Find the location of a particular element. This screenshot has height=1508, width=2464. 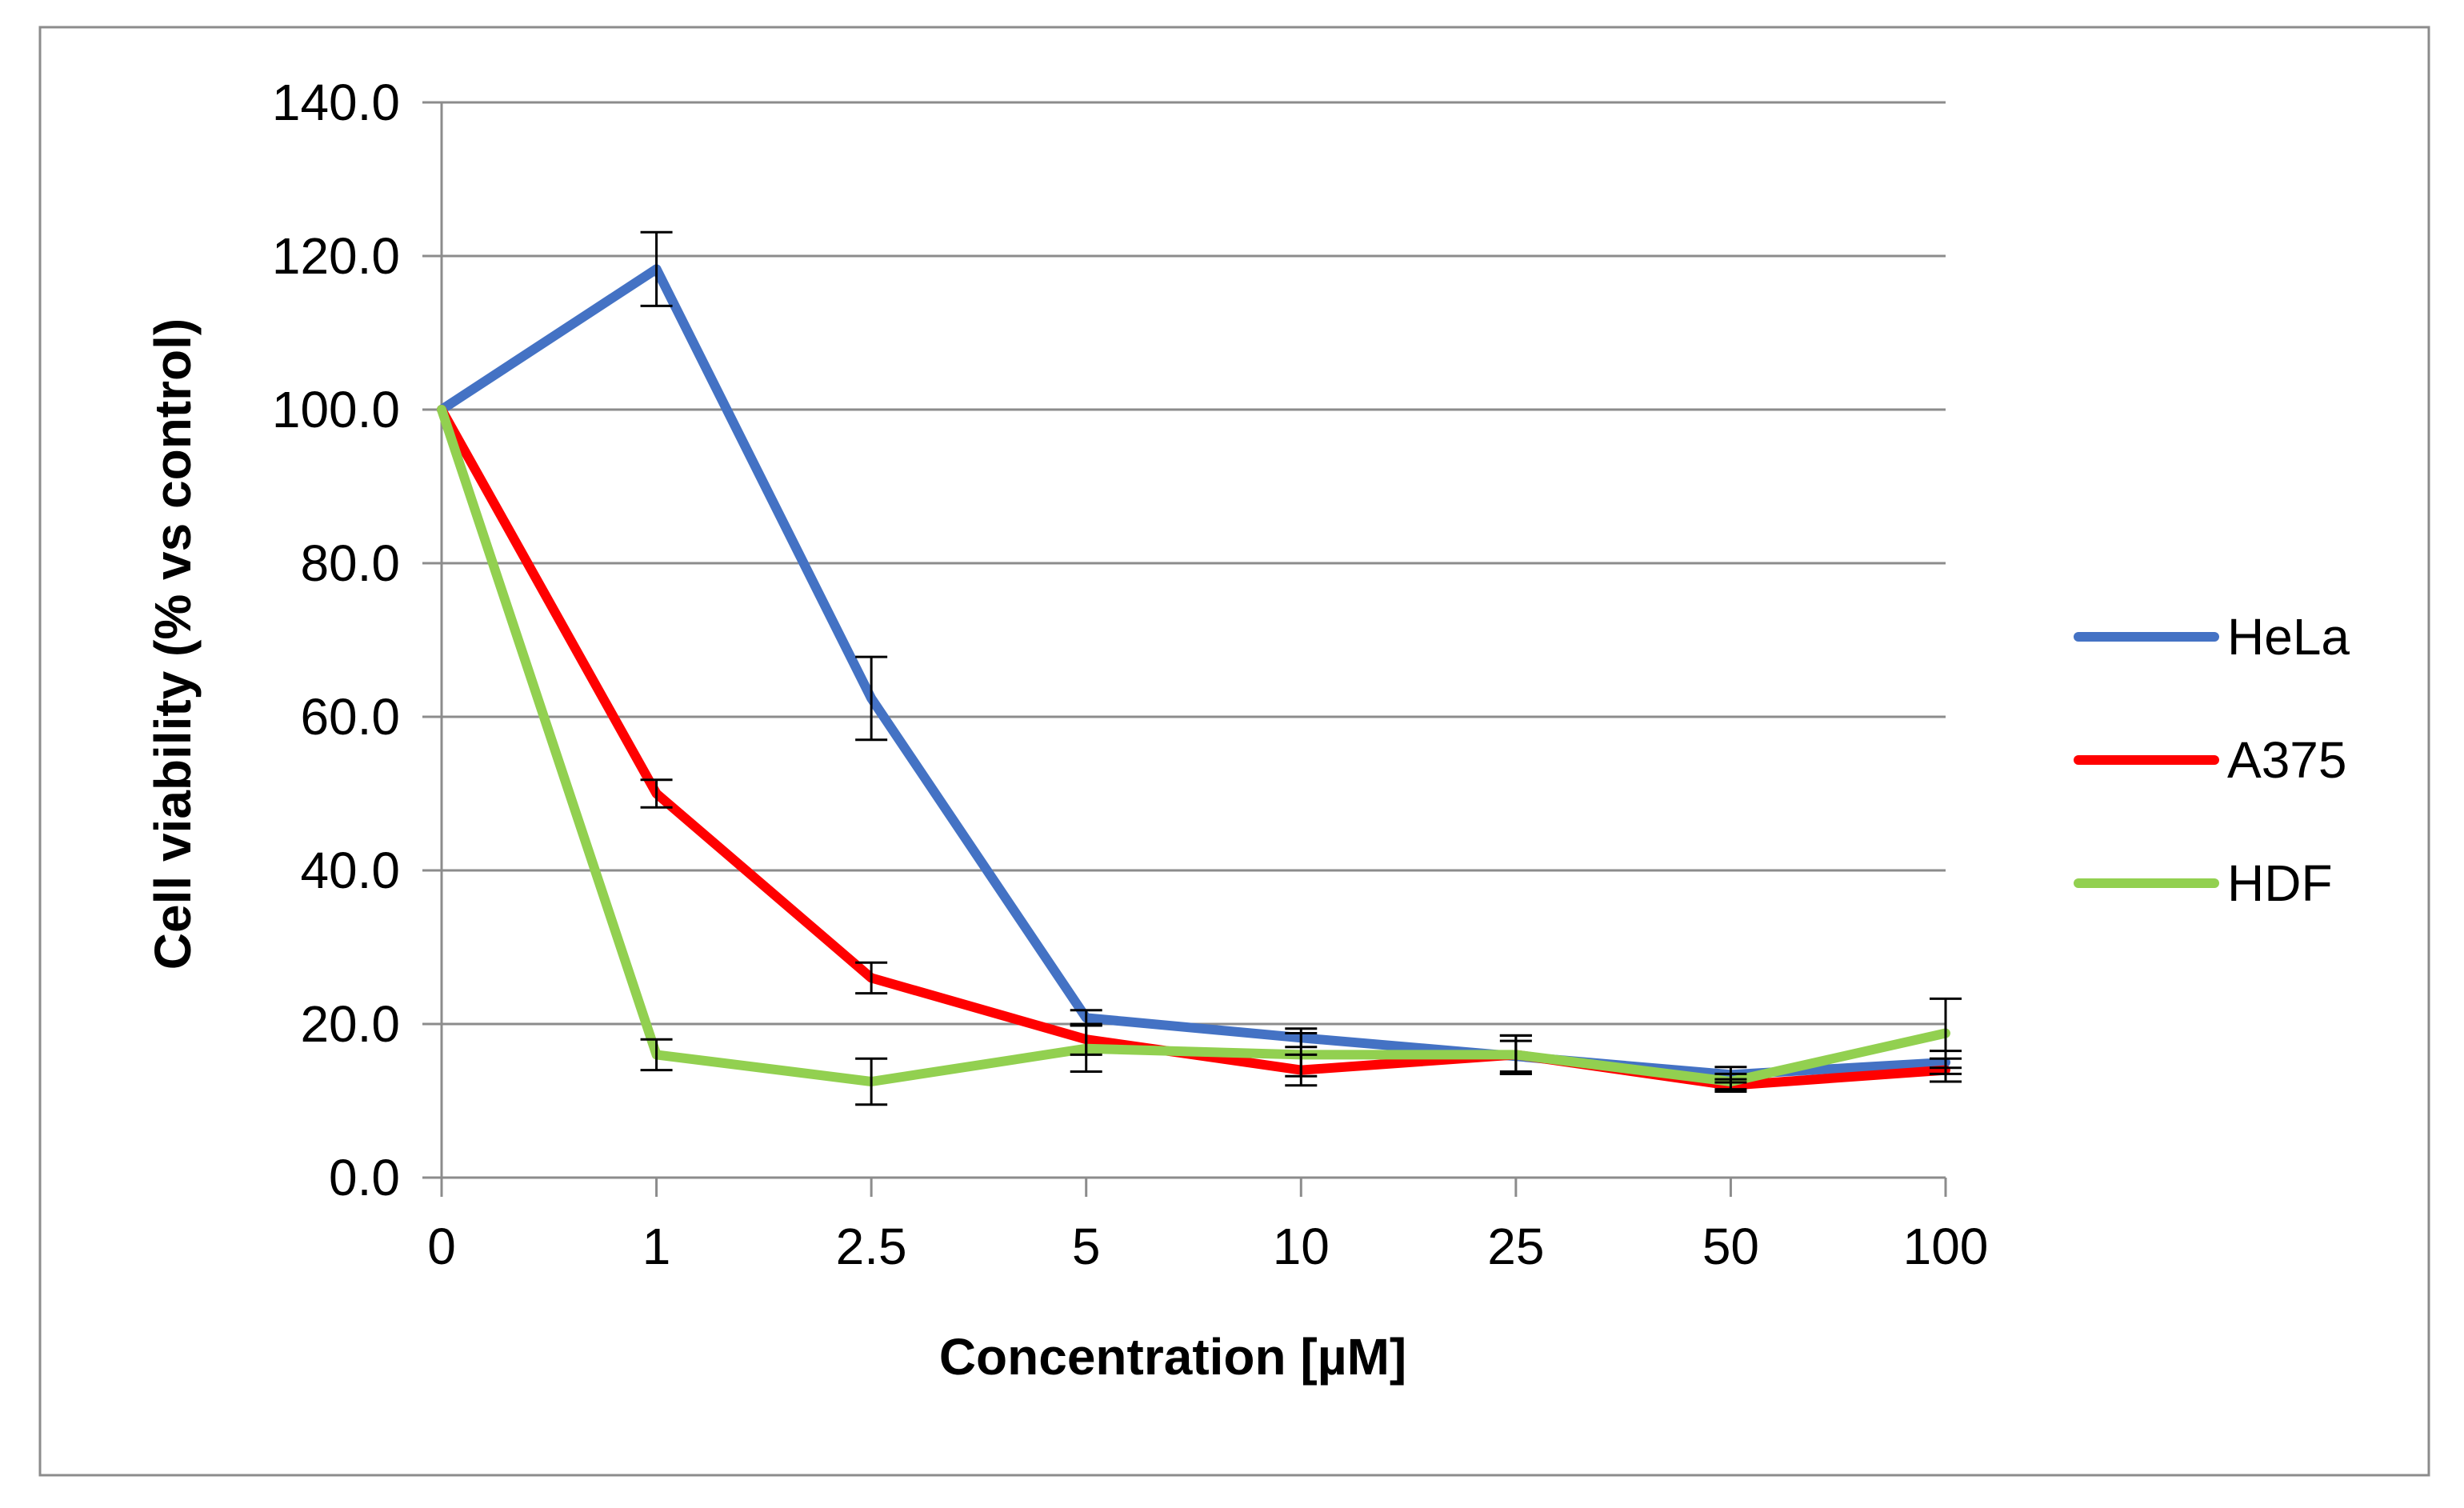

x-tick-label: 100 is located at coordinates (1946, 1246).